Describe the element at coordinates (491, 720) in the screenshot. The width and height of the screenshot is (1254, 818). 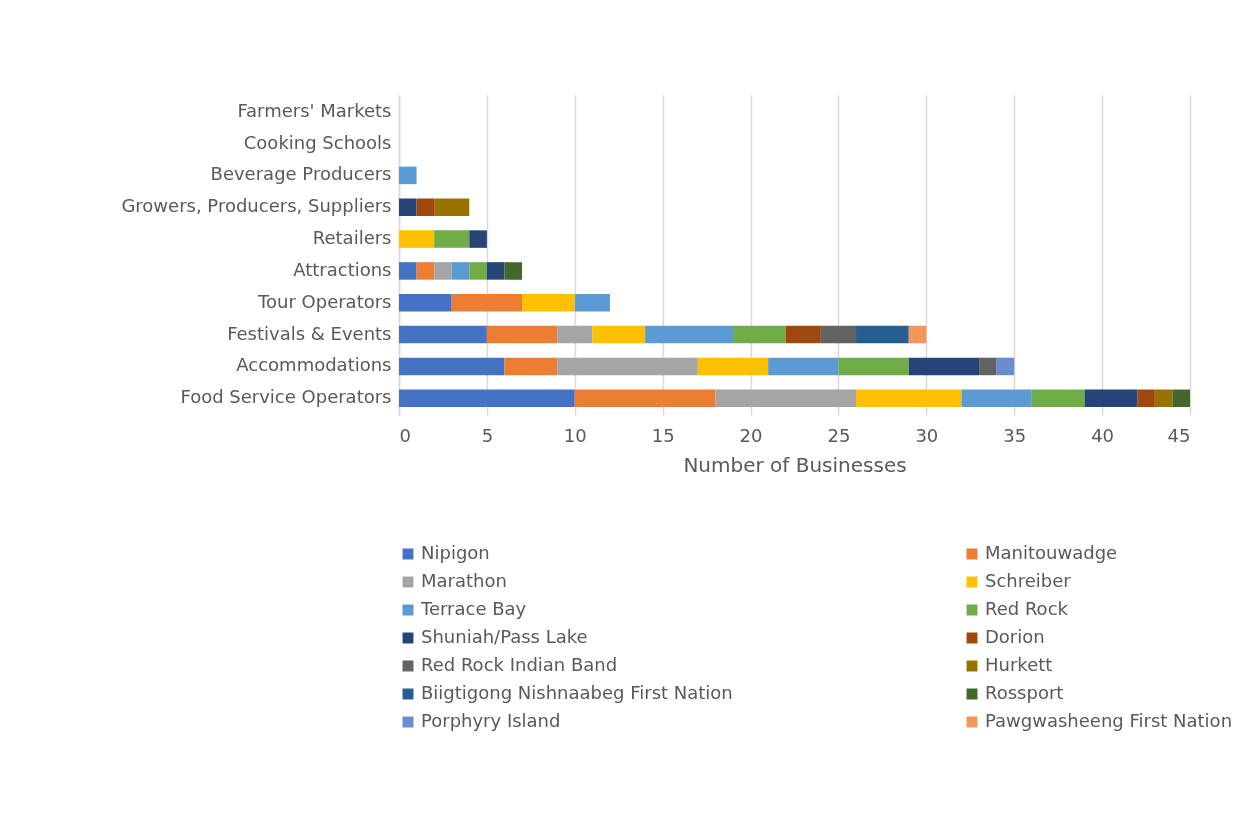
I see `legend-label: Porphyry Island` at that location.